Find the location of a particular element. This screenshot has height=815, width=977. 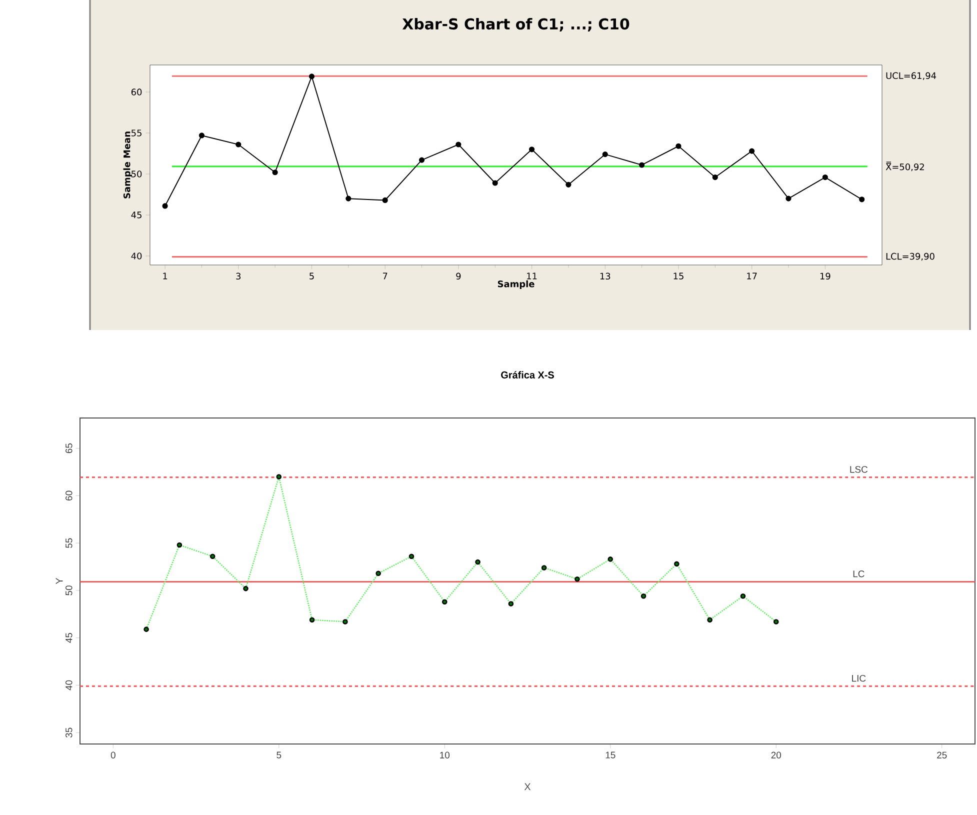

ref-line-label: UCL=61,94 is located at coordinates (911, 76).